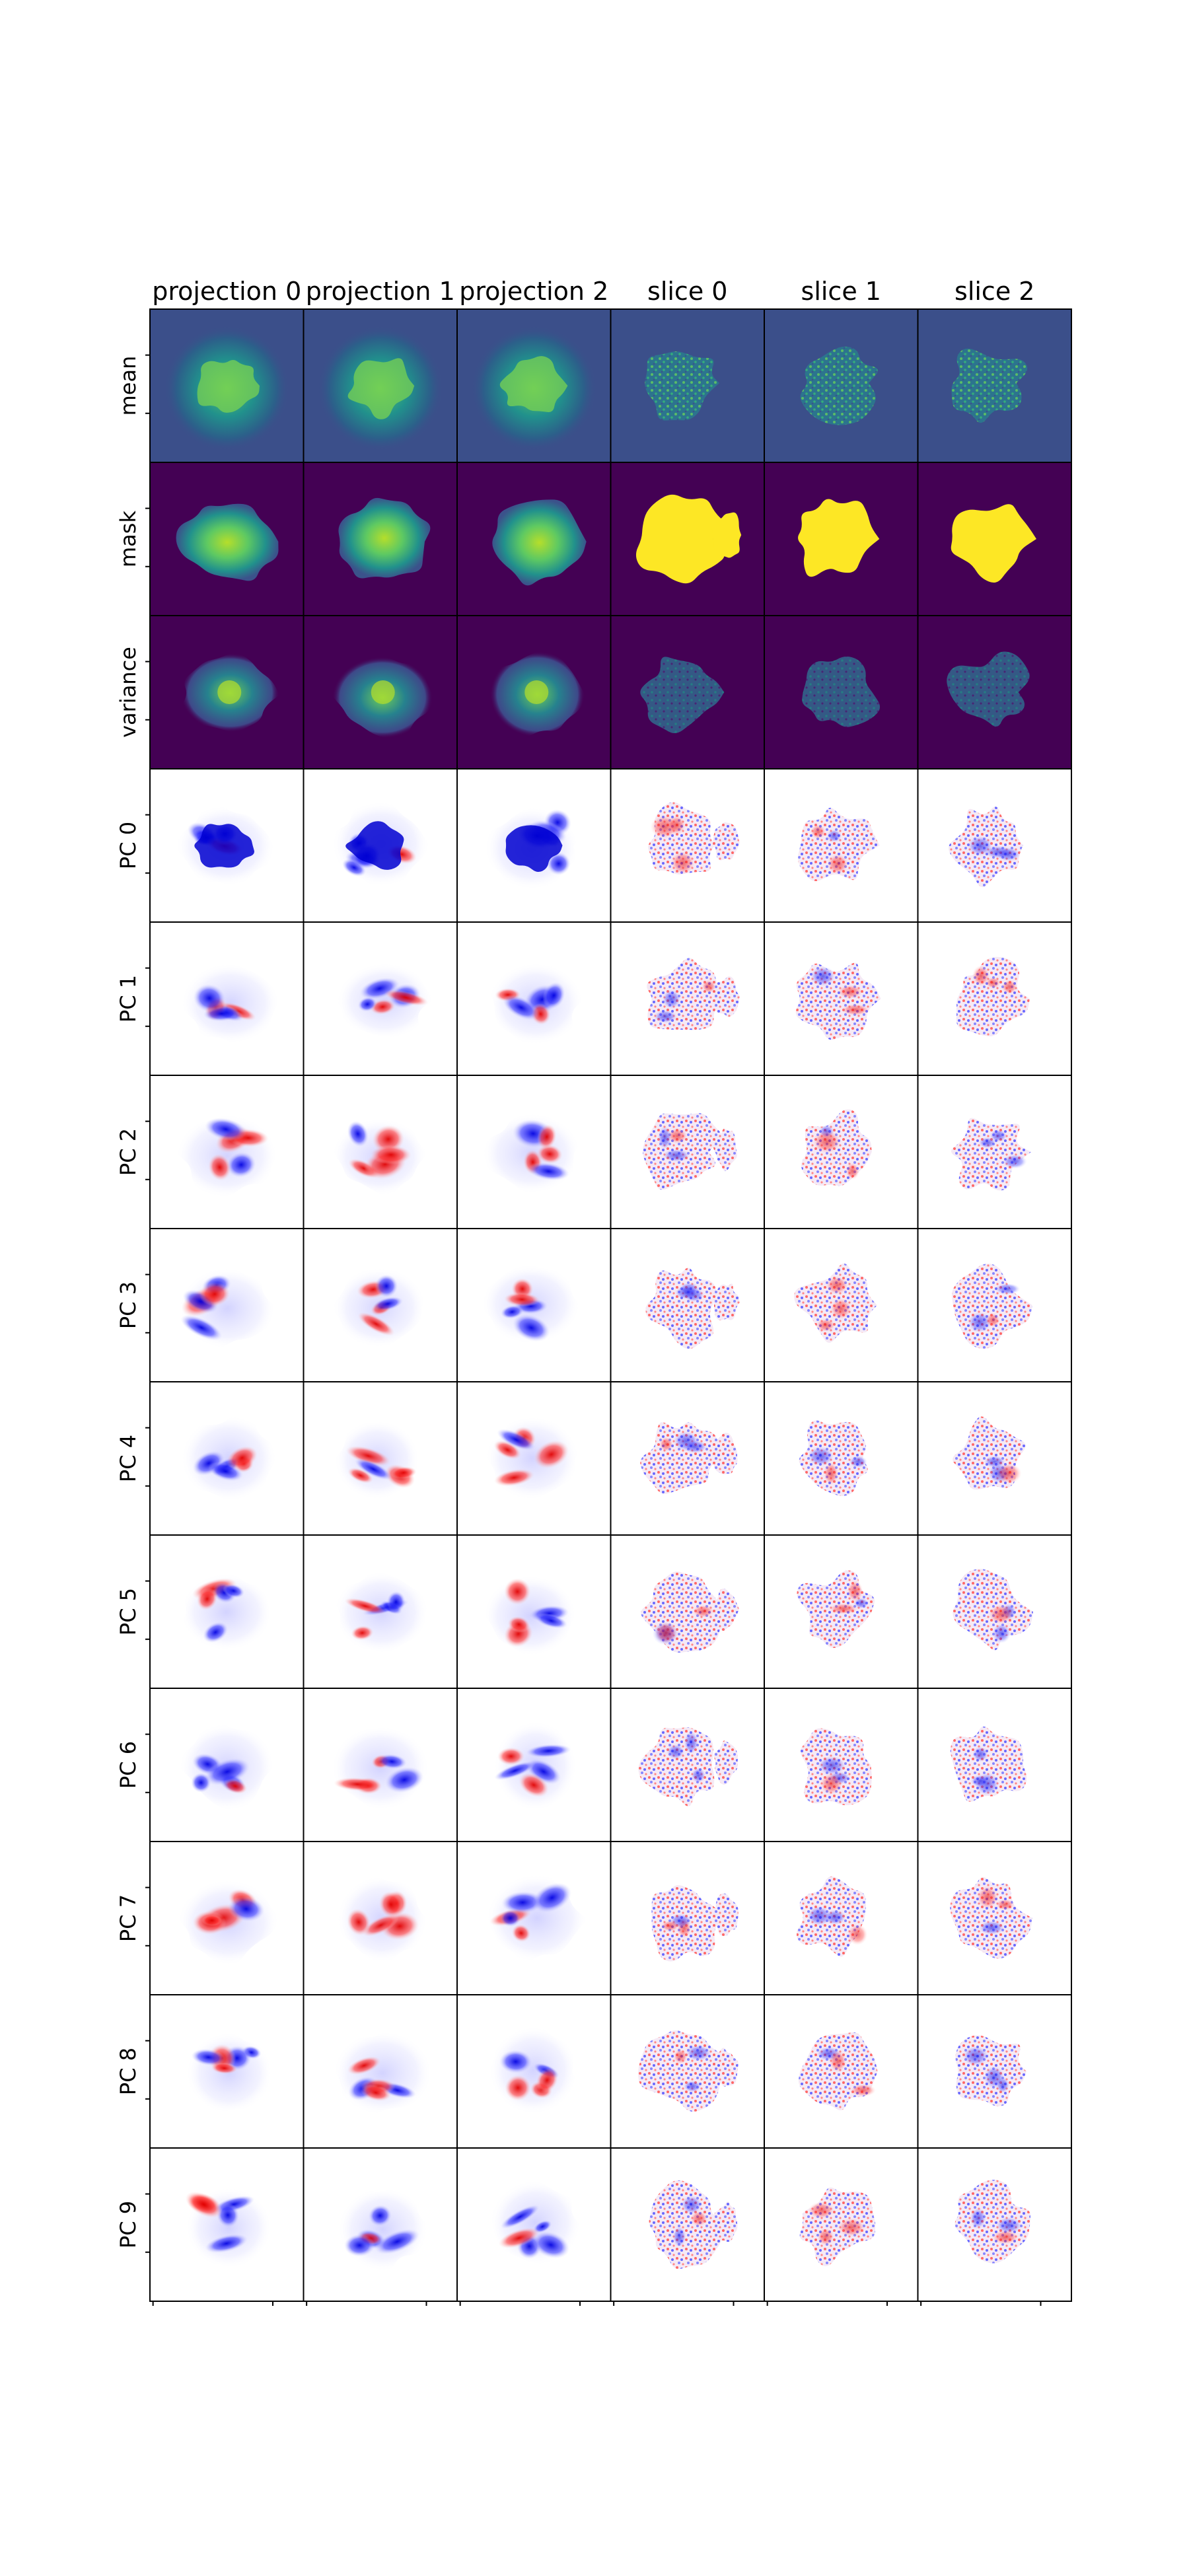  I want to click on row-label-mean: mean, so click(128, 386).